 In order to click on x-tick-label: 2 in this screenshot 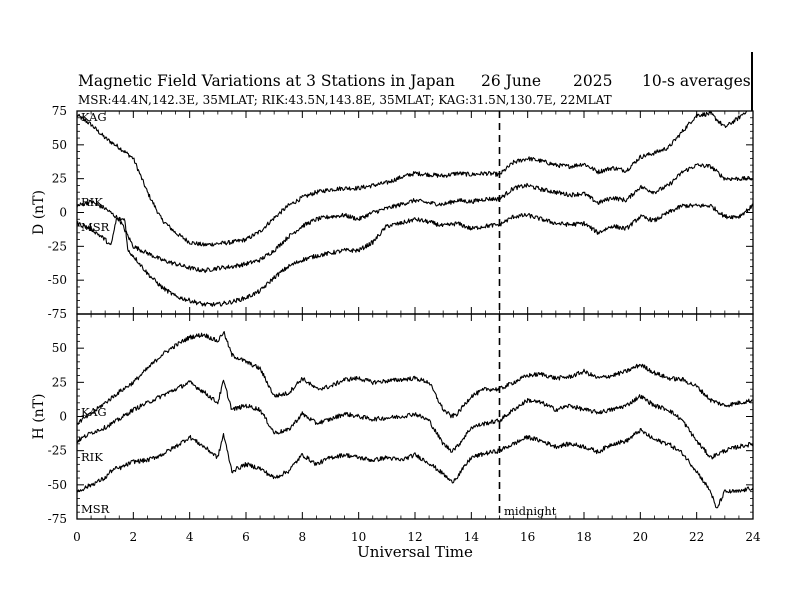, I will do `click(134, 537)`.